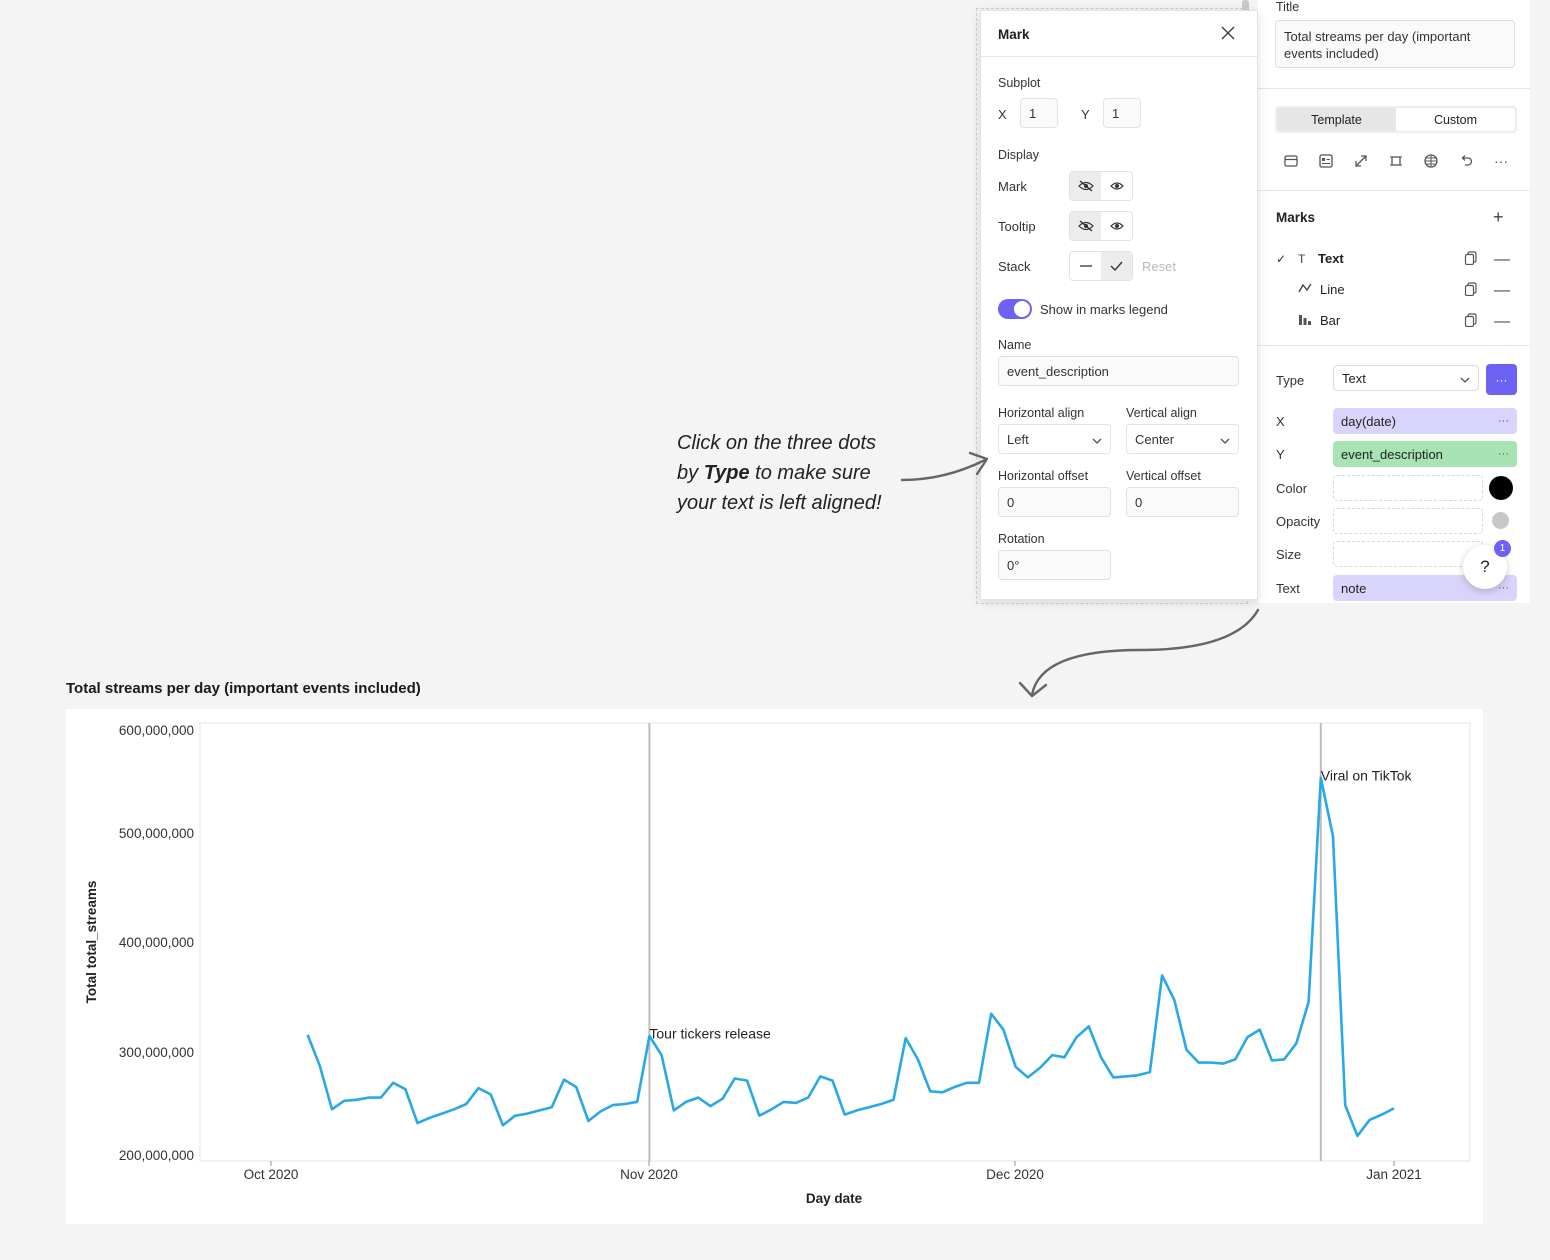  What do you see at coordinates (1396, 161) in the screenshot?
I see `fit-icon` at bounding box center [1396, 161].